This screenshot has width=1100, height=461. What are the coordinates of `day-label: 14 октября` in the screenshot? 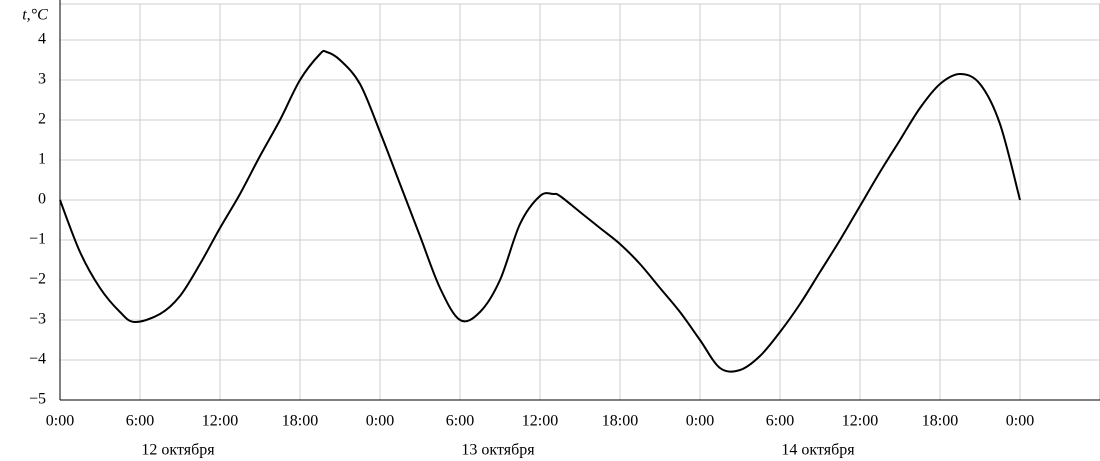 It's located at (818, 450).